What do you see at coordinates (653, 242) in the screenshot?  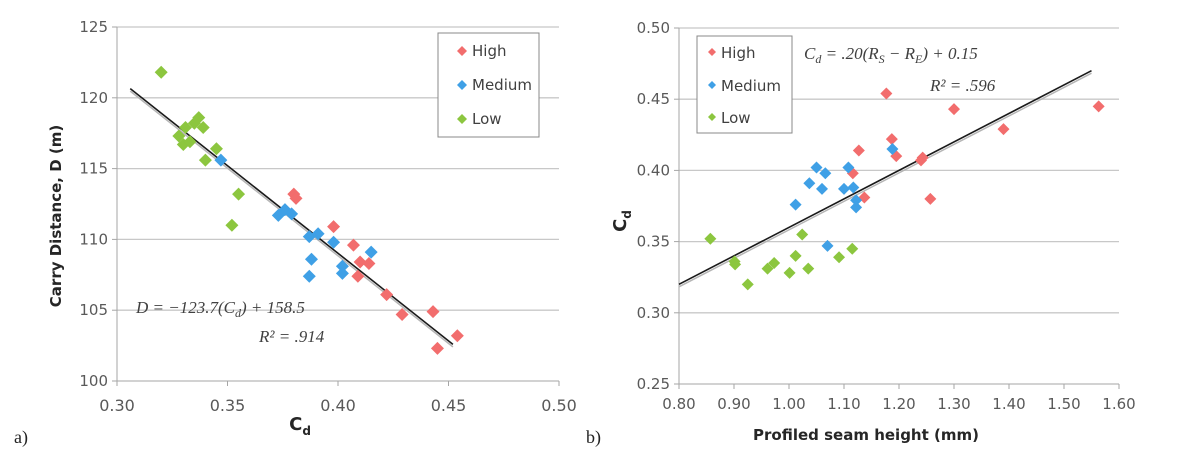 I see `y-tick-label: 0.35` at bounding box center [653, 242].